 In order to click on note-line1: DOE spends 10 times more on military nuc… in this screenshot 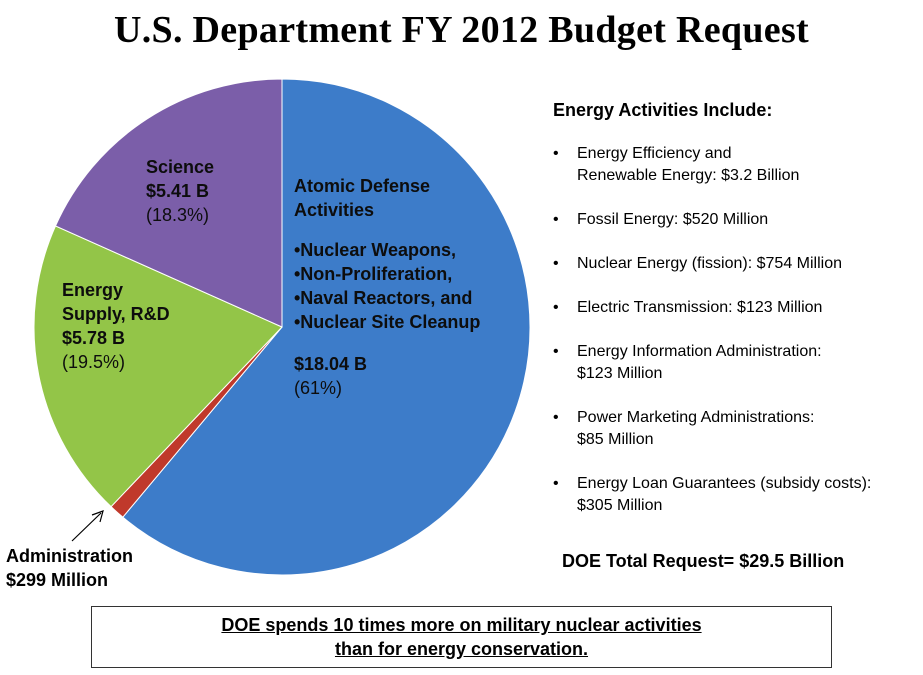, I will do `click(461, 625)`.